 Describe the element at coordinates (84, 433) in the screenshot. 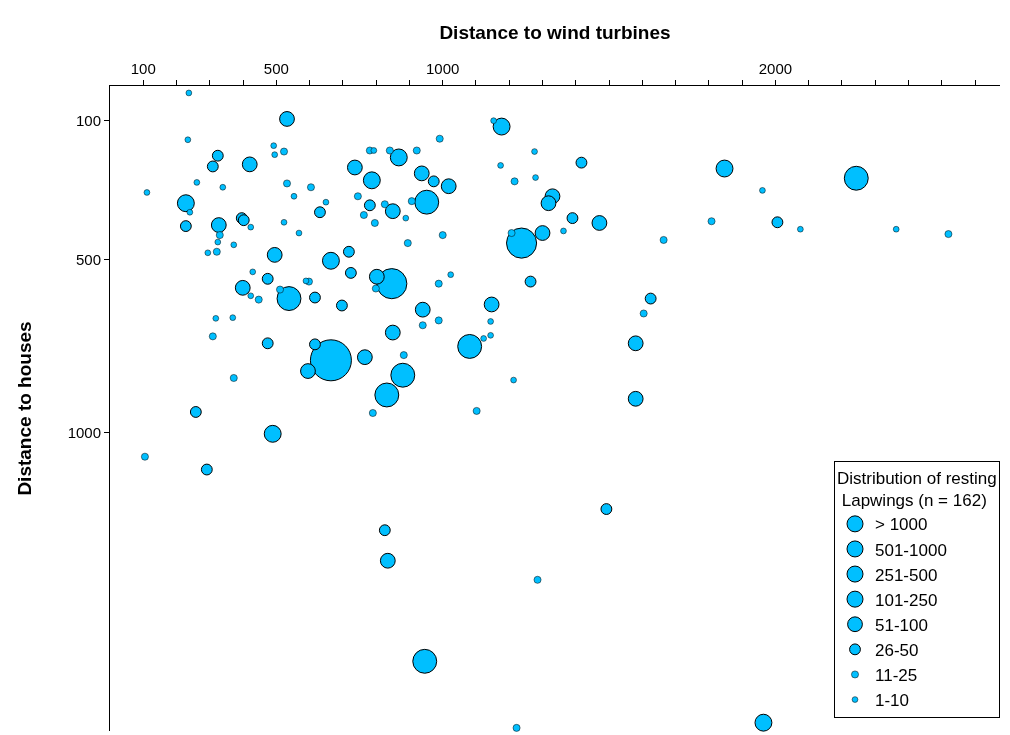

I see `y-tick-label: 1000` at that location.